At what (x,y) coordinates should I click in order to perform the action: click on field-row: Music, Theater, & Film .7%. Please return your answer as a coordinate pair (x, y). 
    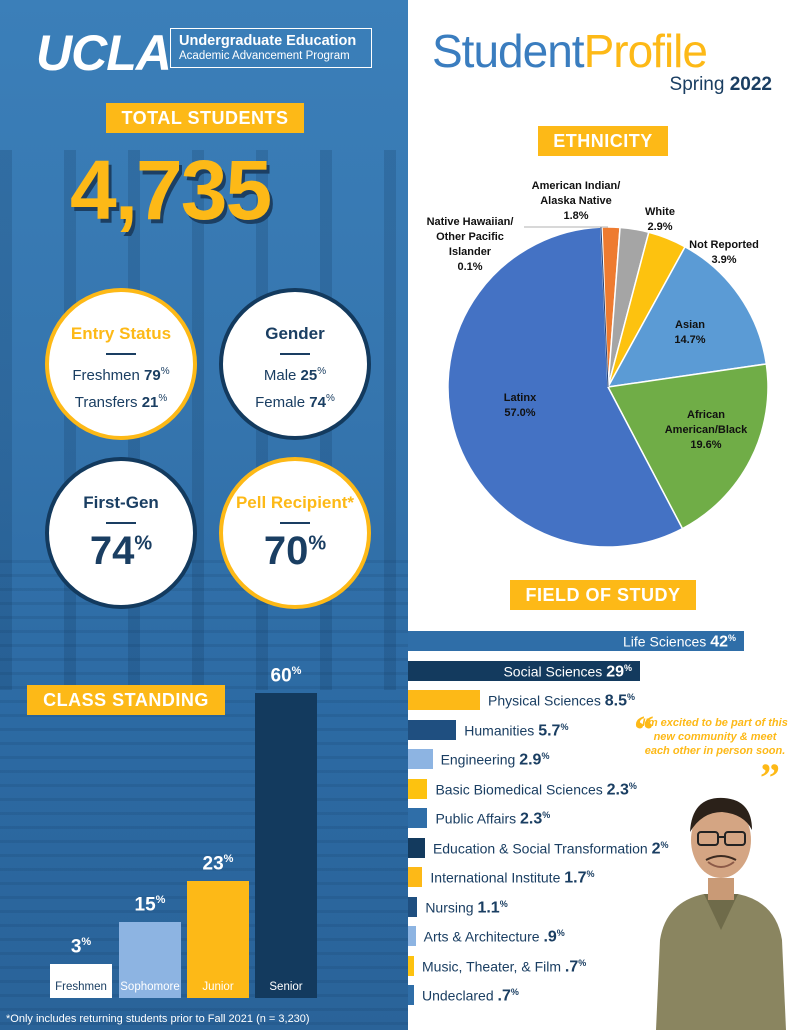
    Looking at the image, I should click on (602, 966).